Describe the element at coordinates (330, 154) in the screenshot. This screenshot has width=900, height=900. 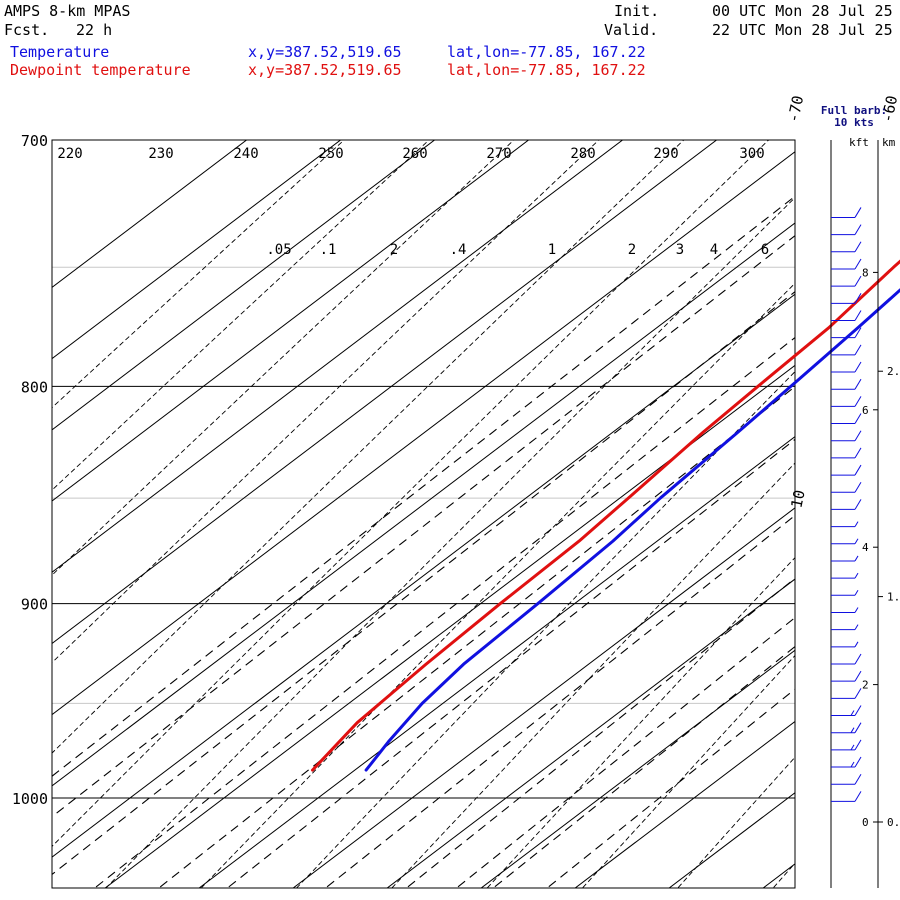
I see `dry-adiabat-label: 250` at that location.